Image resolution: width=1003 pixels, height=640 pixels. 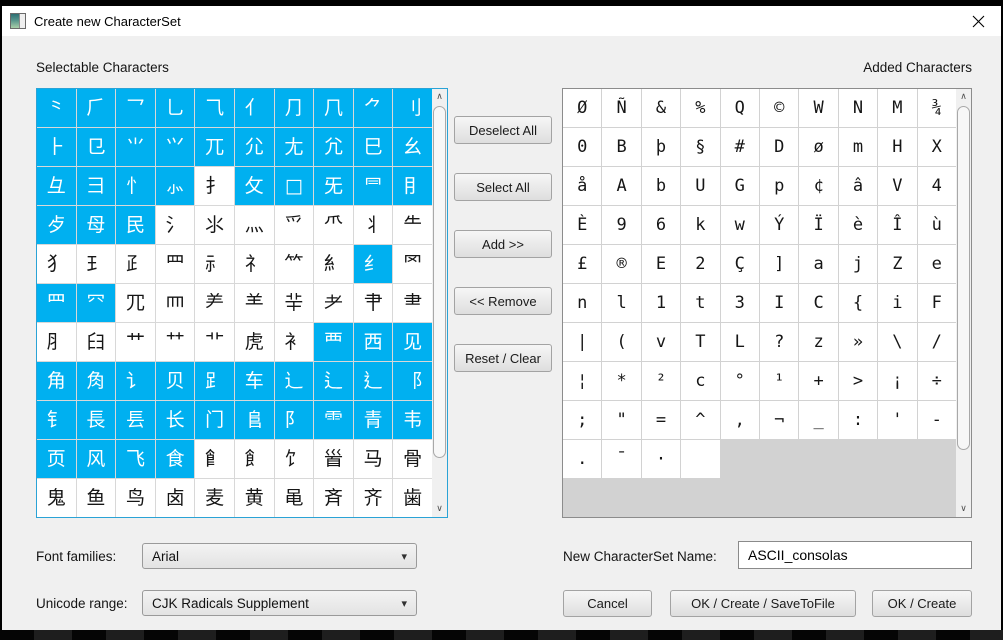 What do you see at coordinates (412, 225) in the screenshot?
I see `character-cell: ⺧` at bounding box center [412, 225].